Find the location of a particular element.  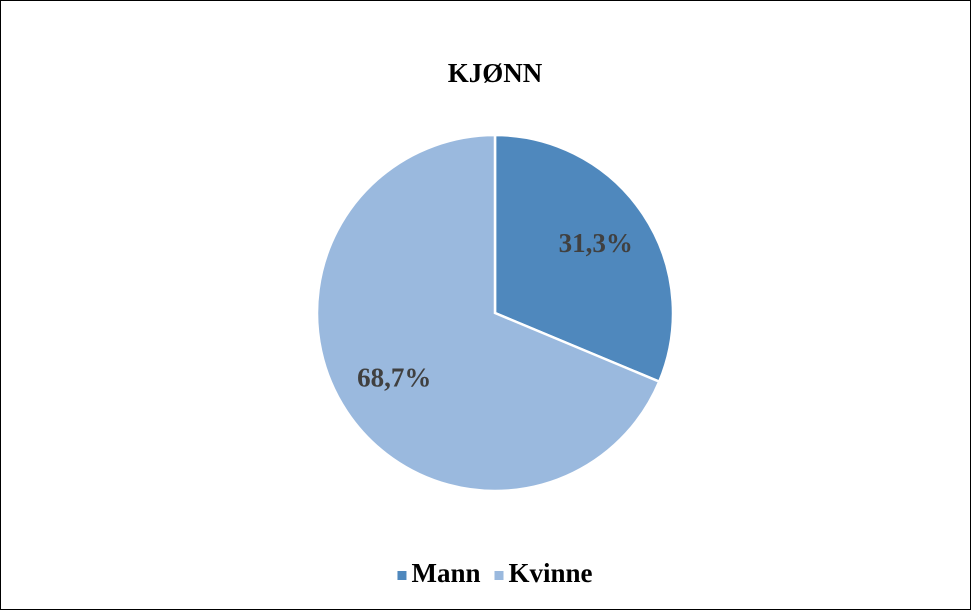

legend-label: Kvinne is located at coordinates (551, 573).